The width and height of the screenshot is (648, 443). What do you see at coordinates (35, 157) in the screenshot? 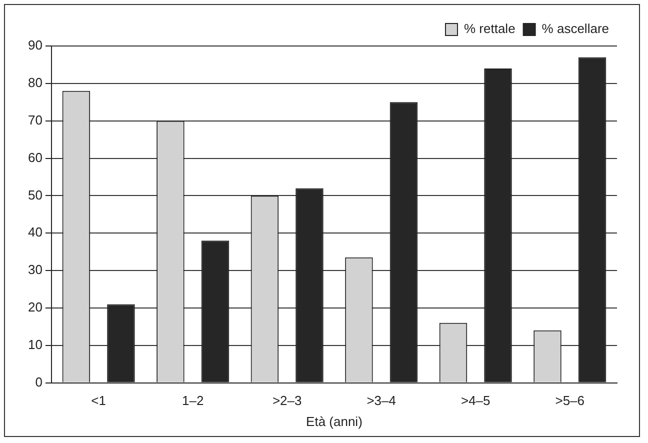
I see `y-tick-label: 60` at bounding box center [35, 157].